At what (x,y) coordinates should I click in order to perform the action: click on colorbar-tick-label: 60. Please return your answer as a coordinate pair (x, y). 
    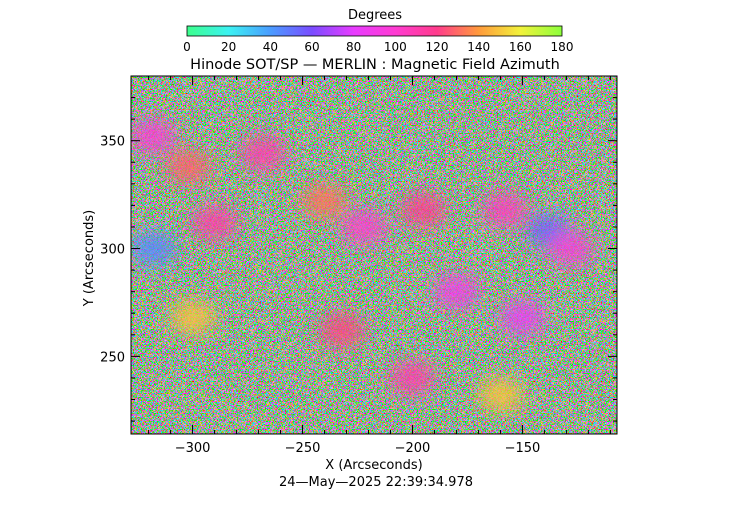
    Looking at the image, I should click on (311, 47).